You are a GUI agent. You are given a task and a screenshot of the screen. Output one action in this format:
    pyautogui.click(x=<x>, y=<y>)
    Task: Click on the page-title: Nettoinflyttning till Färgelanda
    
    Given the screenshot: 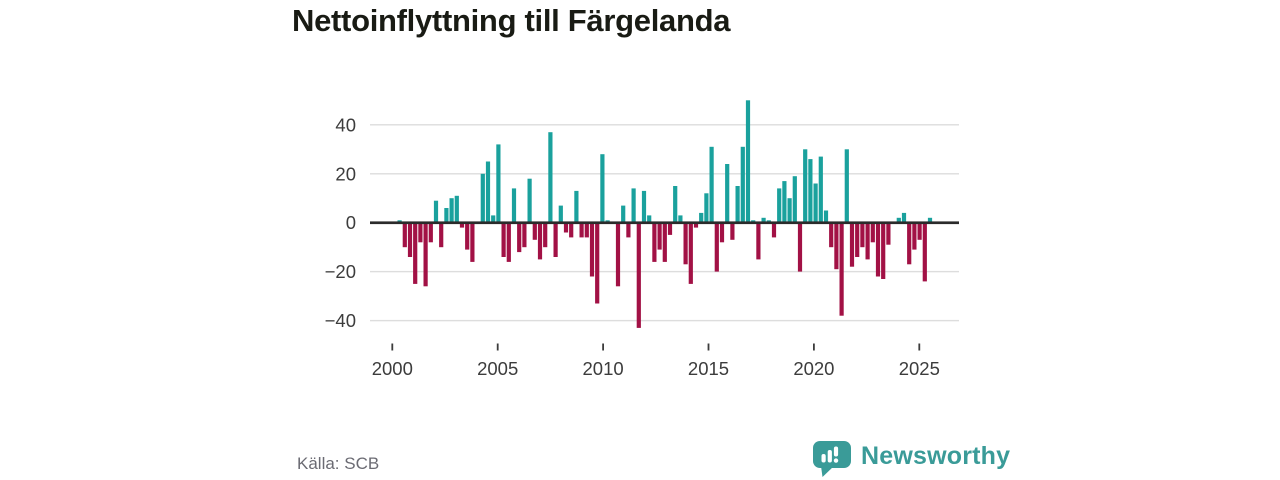 What is the action you would take?
    pyautogui.click(x=511, y=20)
    